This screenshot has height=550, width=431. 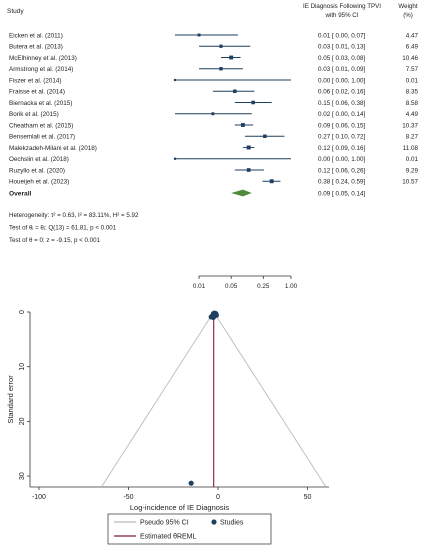 I want to click on study-ci-text: 0.06 [ 0.02, 0.16], so click(x=342, y=92).